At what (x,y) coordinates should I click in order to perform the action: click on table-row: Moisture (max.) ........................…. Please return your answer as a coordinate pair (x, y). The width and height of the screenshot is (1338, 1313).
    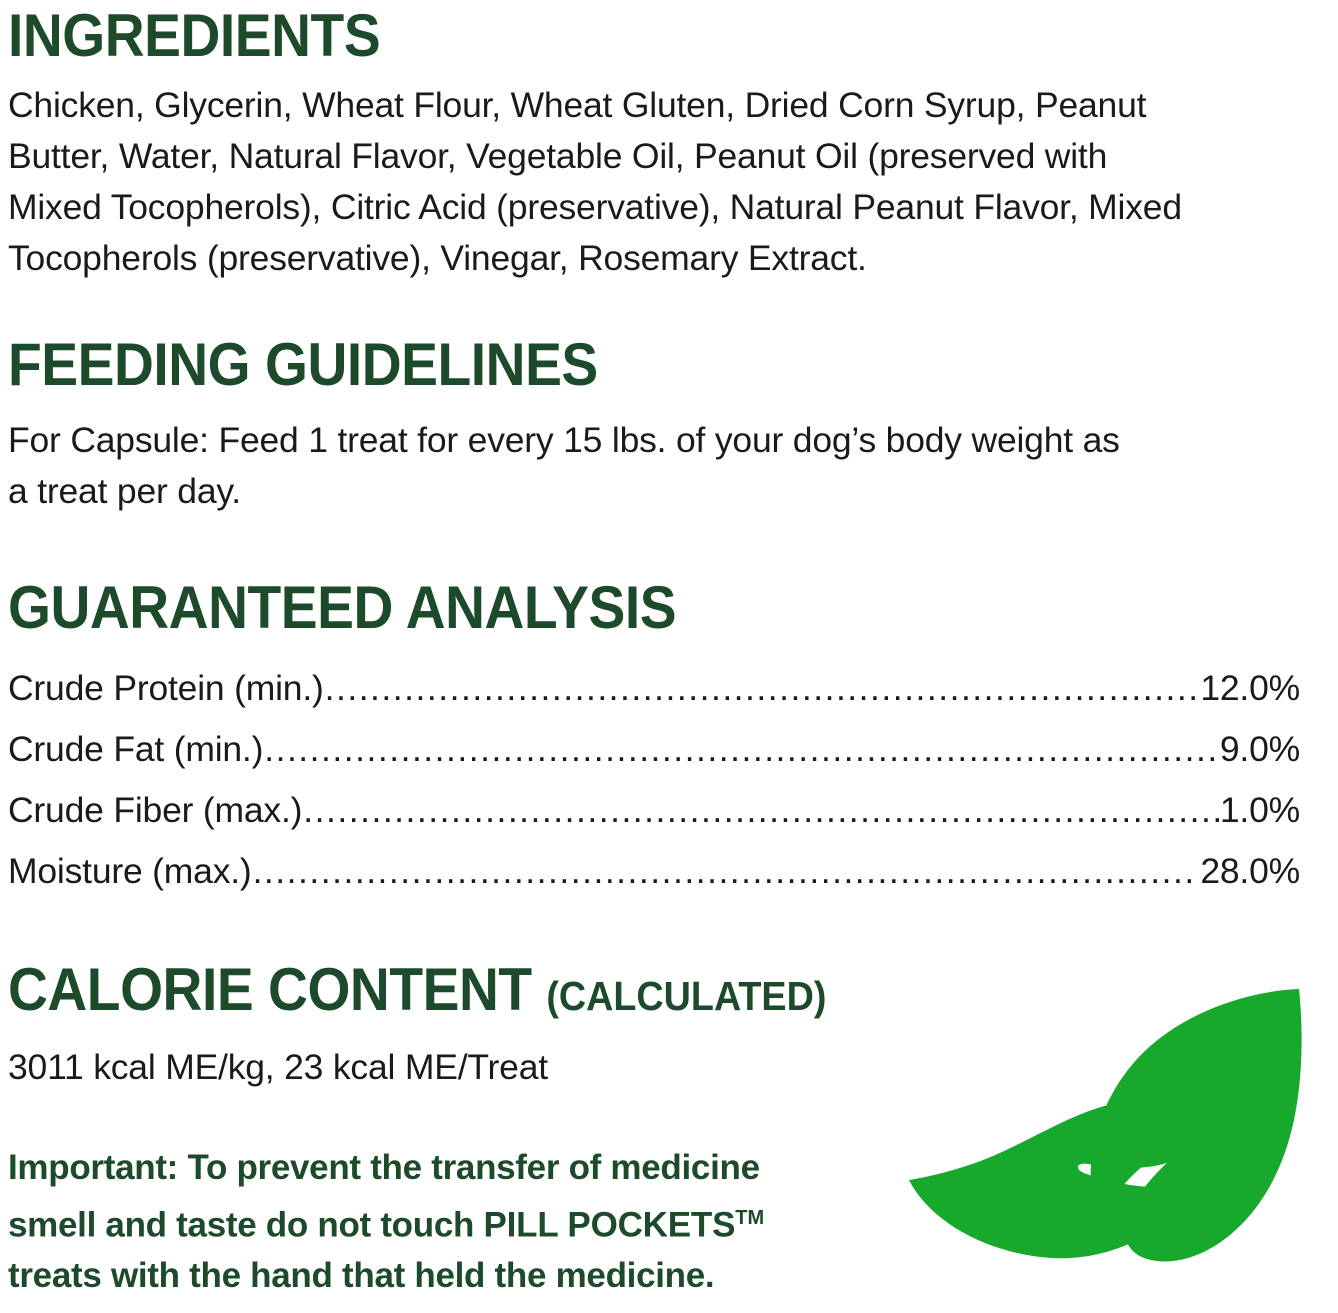
    Looking at the image, I should click on (654, 871).